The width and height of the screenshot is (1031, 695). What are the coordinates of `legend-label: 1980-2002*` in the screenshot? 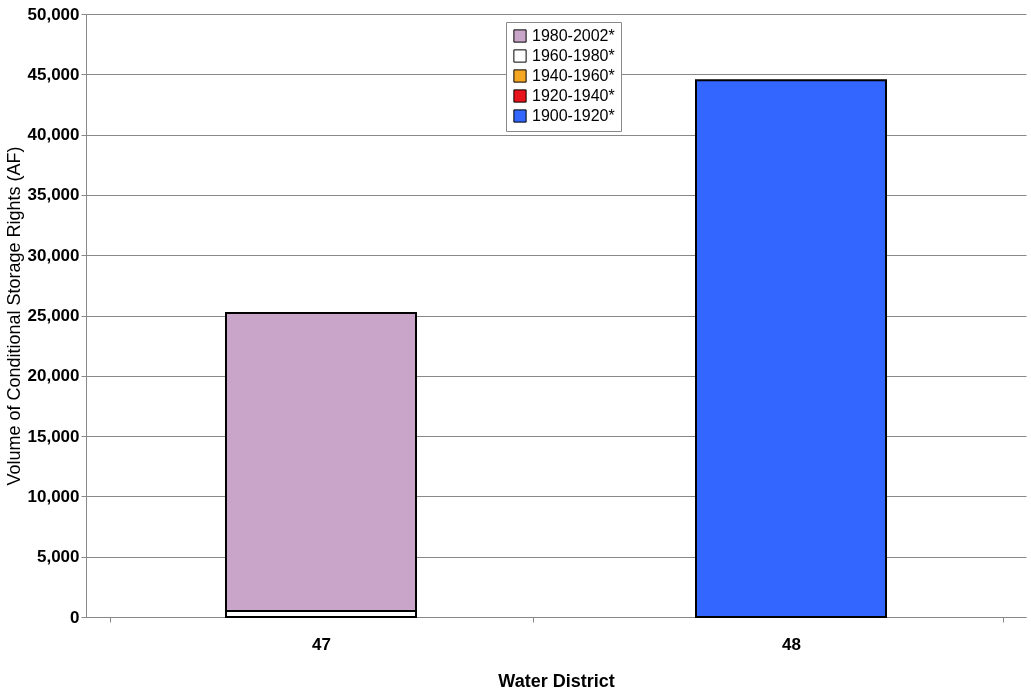 It's located at (573, 35).